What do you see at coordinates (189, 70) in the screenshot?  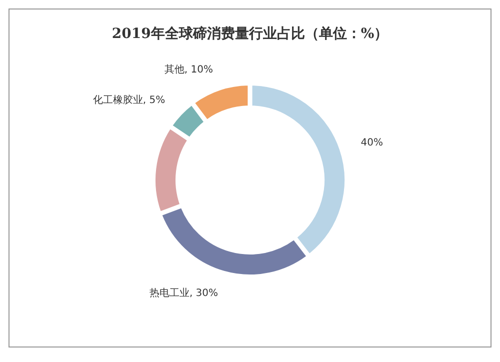 I see `data-label: 其他, 10%` at bounding box center [189, 70].